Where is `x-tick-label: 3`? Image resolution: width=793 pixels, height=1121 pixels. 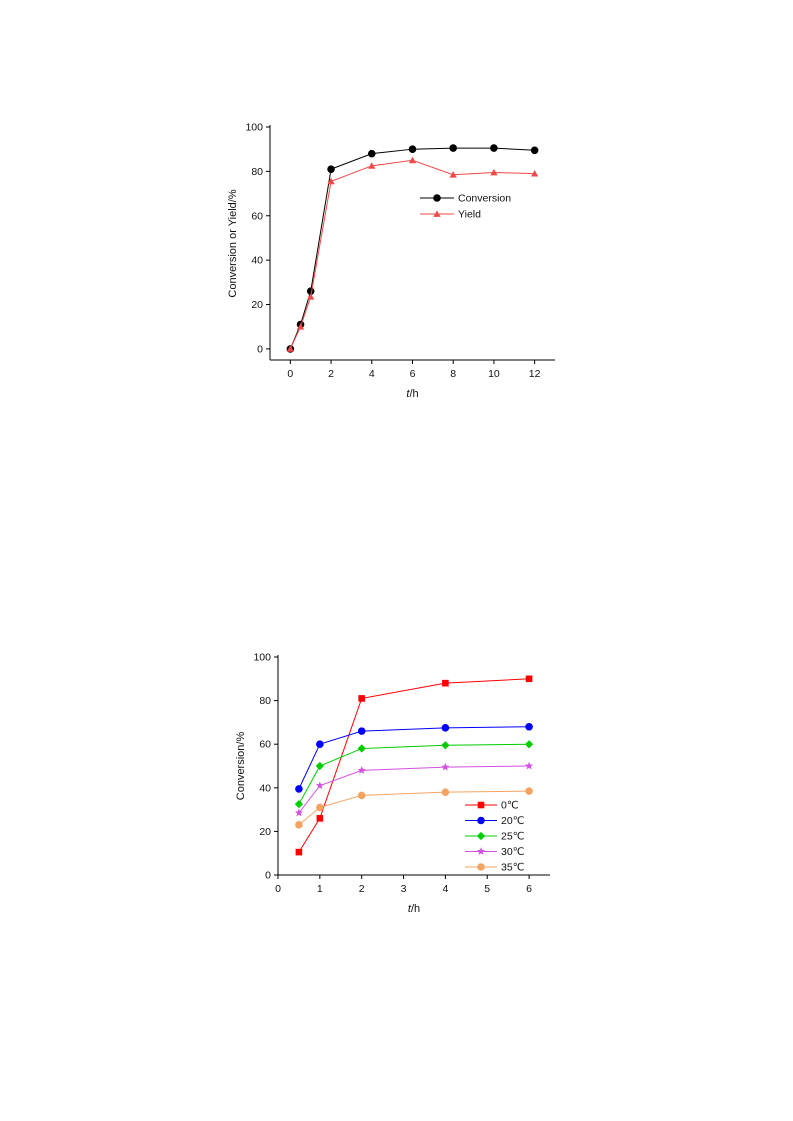
x-tick-label: 3 is located at coordinates (404, 889).